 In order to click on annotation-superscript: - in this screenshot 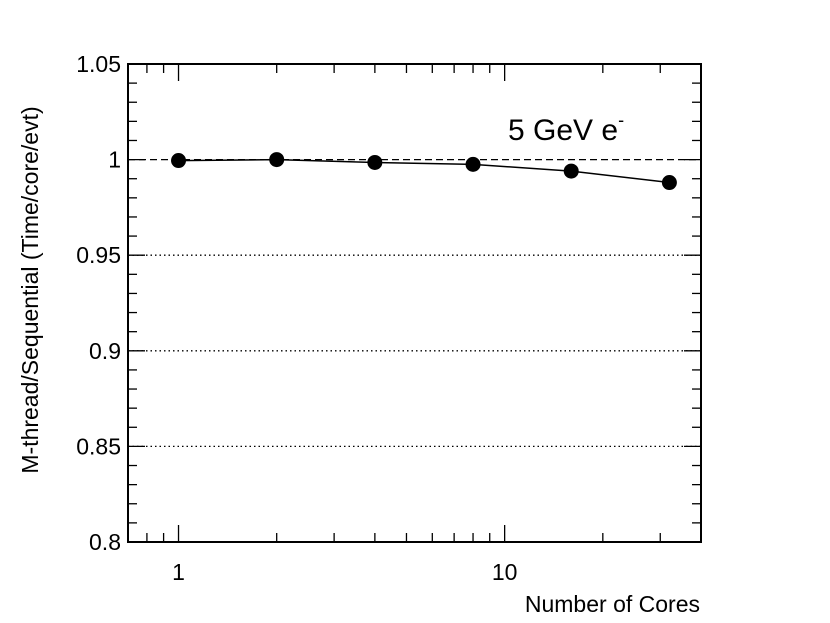, I will do `click(621, 120)`.